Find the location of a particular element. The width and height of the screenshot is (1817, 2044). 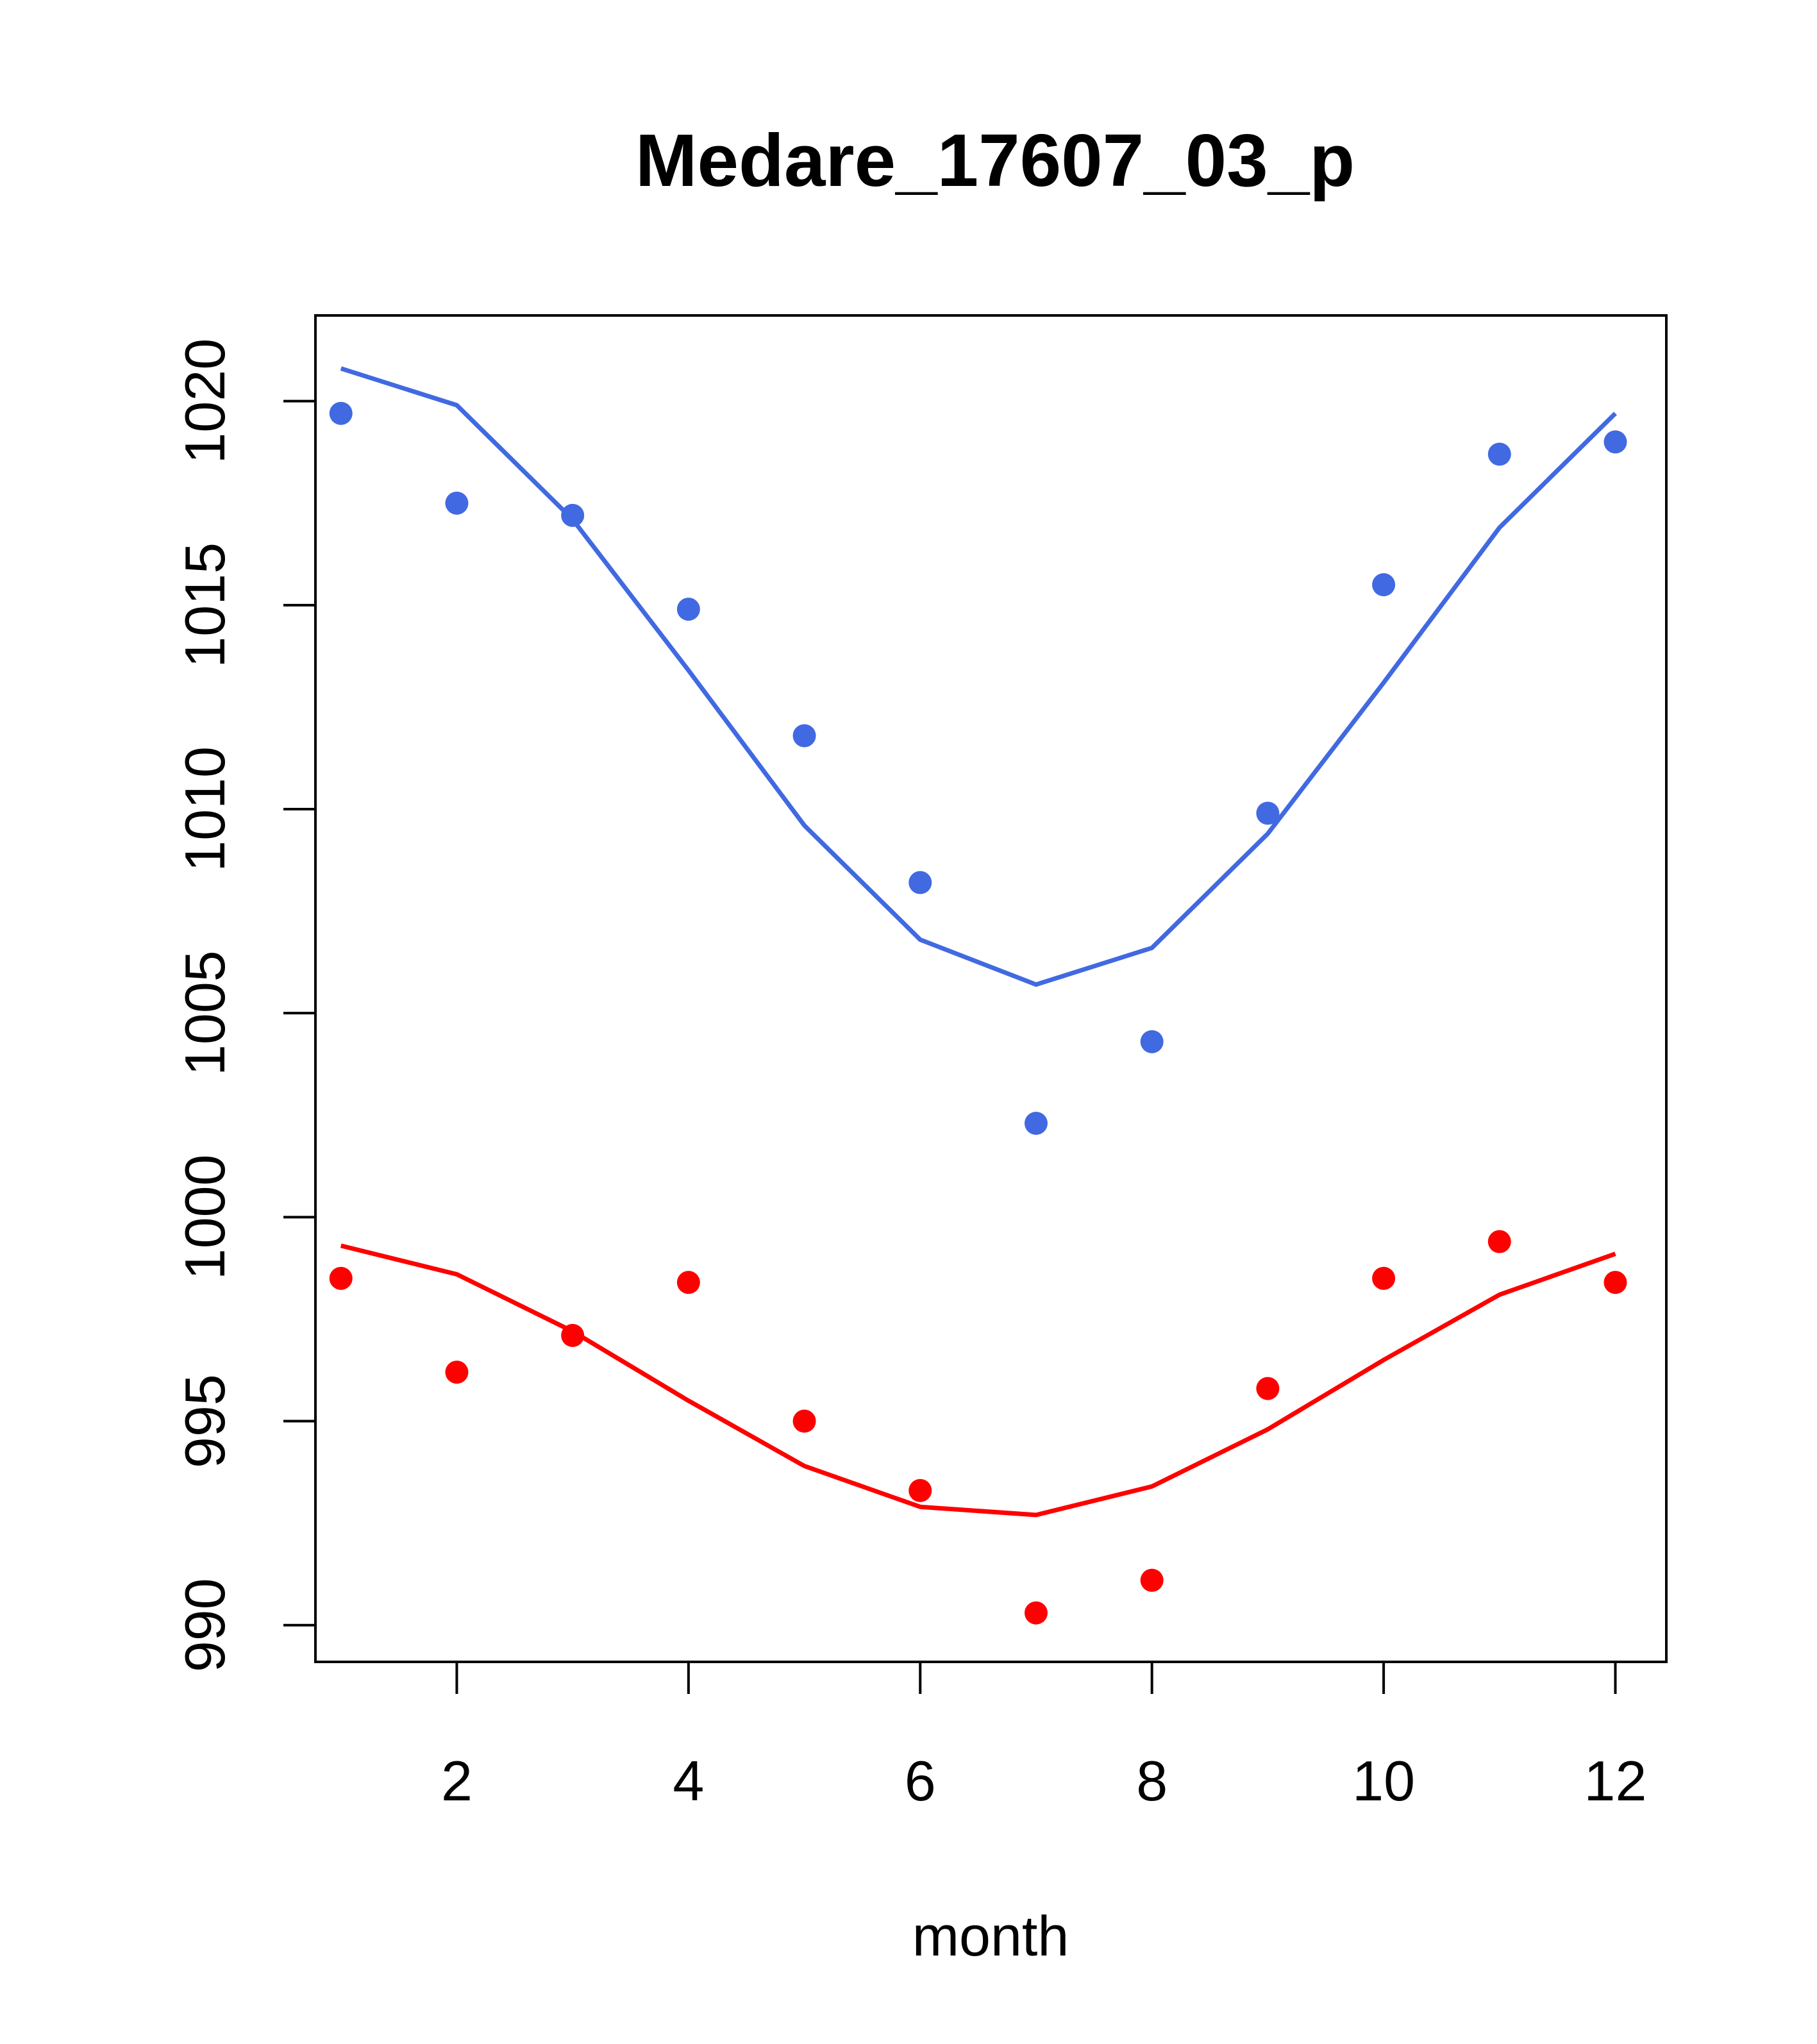

y-tick-label-6: 1020 is located at coordinates (205, 402).